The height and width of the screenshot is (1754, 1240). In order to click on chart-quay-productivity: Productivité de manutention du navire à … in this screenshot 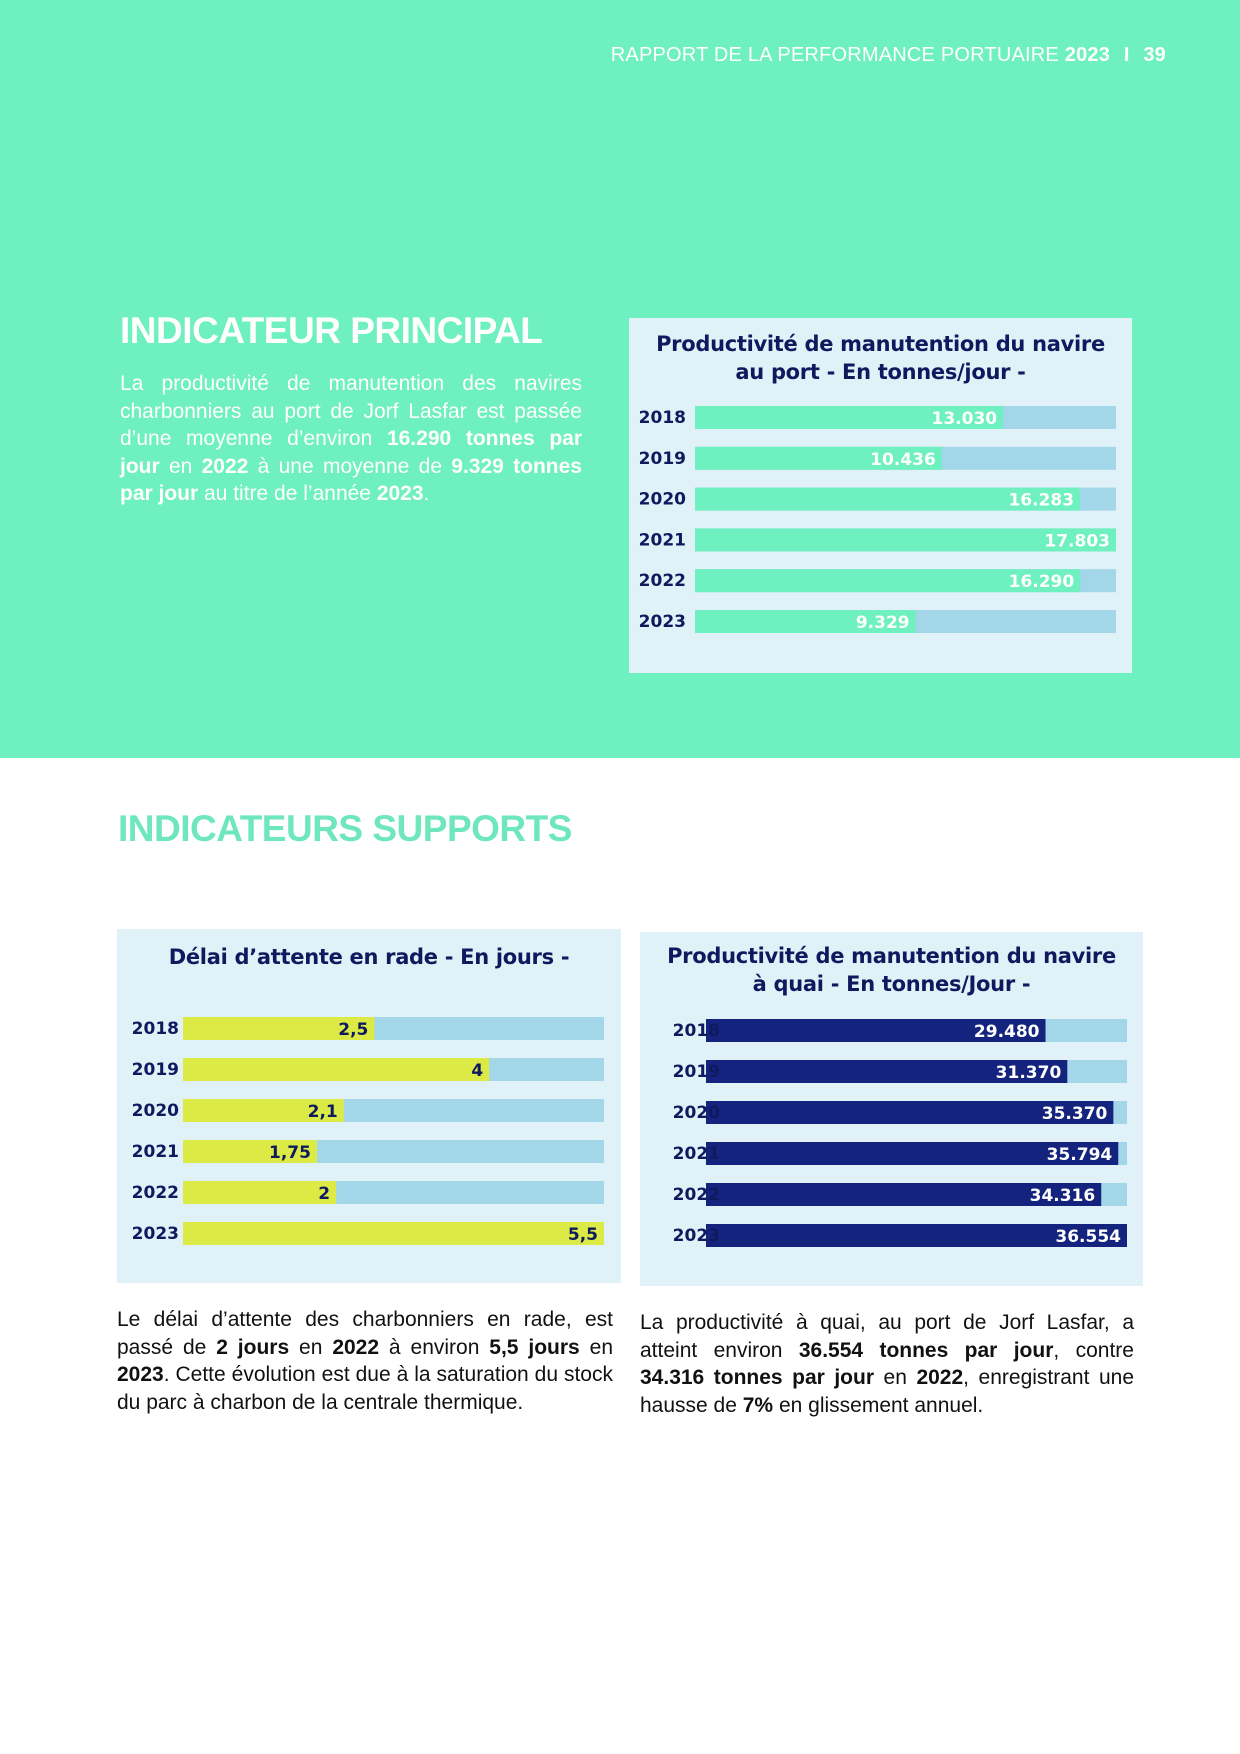, I will do `click(891, 1109)`.